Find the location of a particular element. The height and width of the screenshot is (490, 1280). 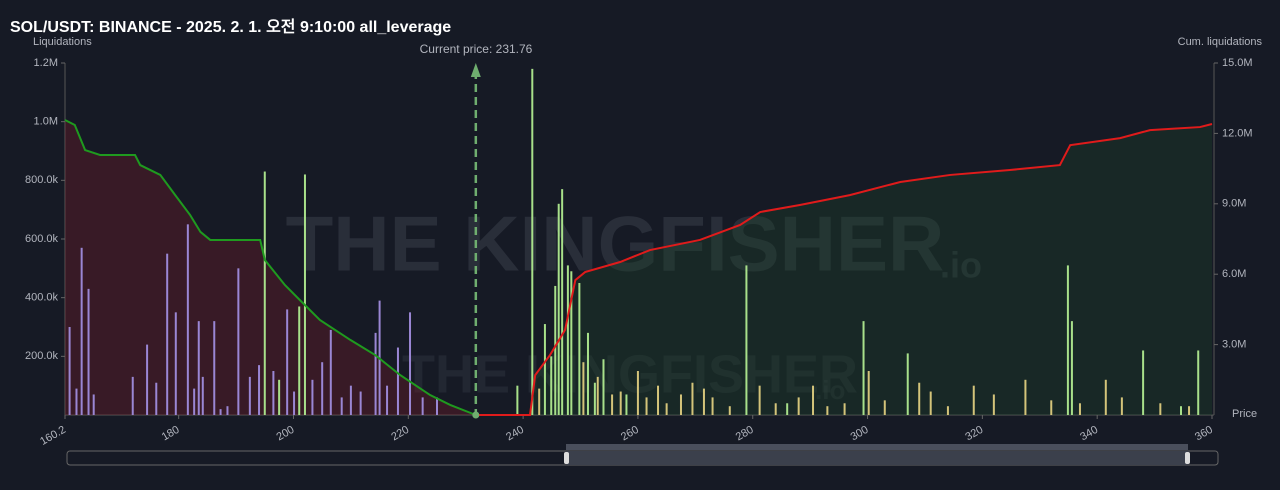

watermark: THE KINGFISHER is located at coordinates (630, 374).